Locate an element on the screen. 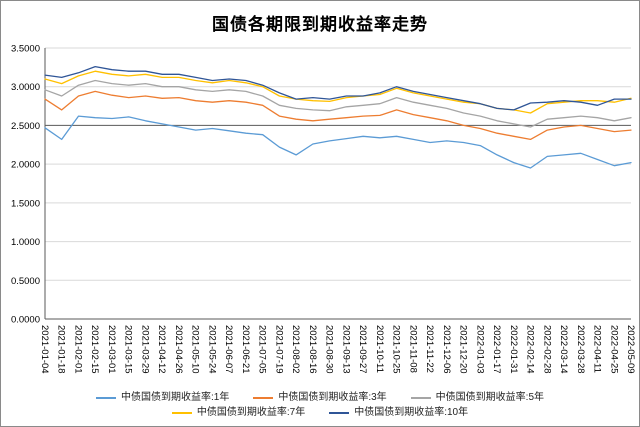 This screenshot has width=640, height=427. legend-item: 中债国债到期收益率:10年 is located at coordinates (398, 413).